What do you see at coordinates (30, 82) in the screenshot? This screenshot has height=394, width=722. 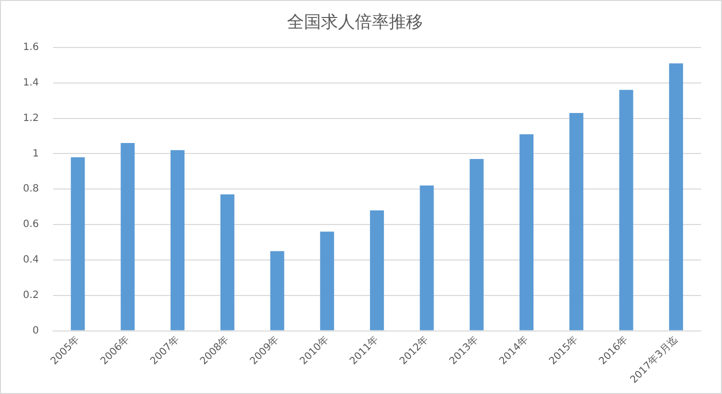 I see `y-tick-label: 1.4` at bounding box center [30, 82].